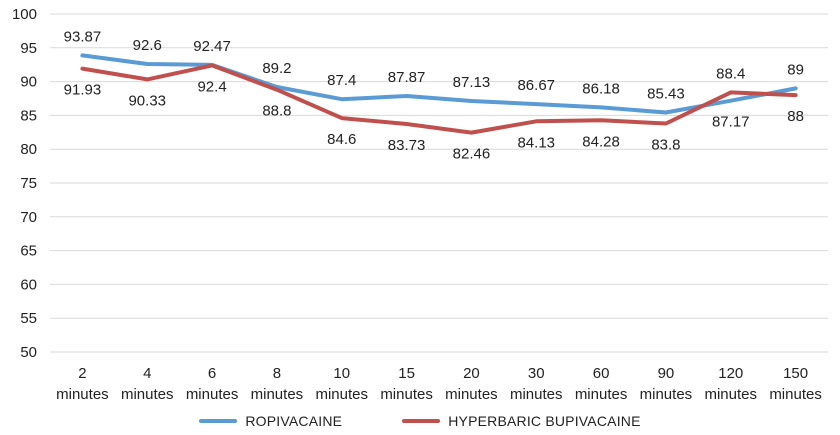 Image resolution: width=840 pixels, height=435 pixels. Describe the element at coordinates (212, 46) in the screenshot. I see `data-label-s0-2: 92.47` at that location.